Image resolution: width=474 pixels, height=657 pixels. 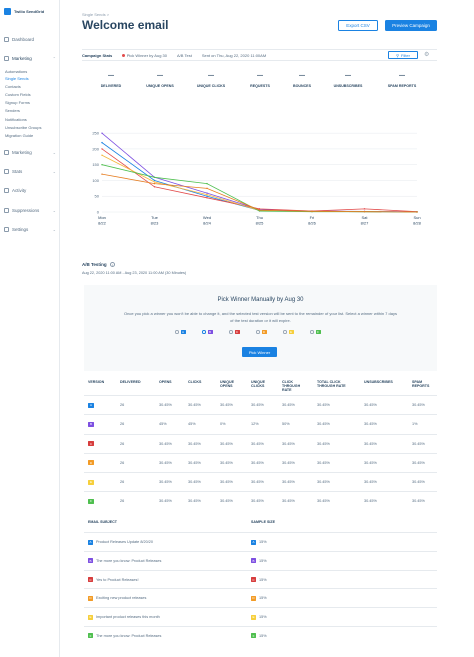 What do you see at coordinates (24, 11) in the screenshot?
I see `brand: Twilio SendGrid` at bounding box center [24, 11].